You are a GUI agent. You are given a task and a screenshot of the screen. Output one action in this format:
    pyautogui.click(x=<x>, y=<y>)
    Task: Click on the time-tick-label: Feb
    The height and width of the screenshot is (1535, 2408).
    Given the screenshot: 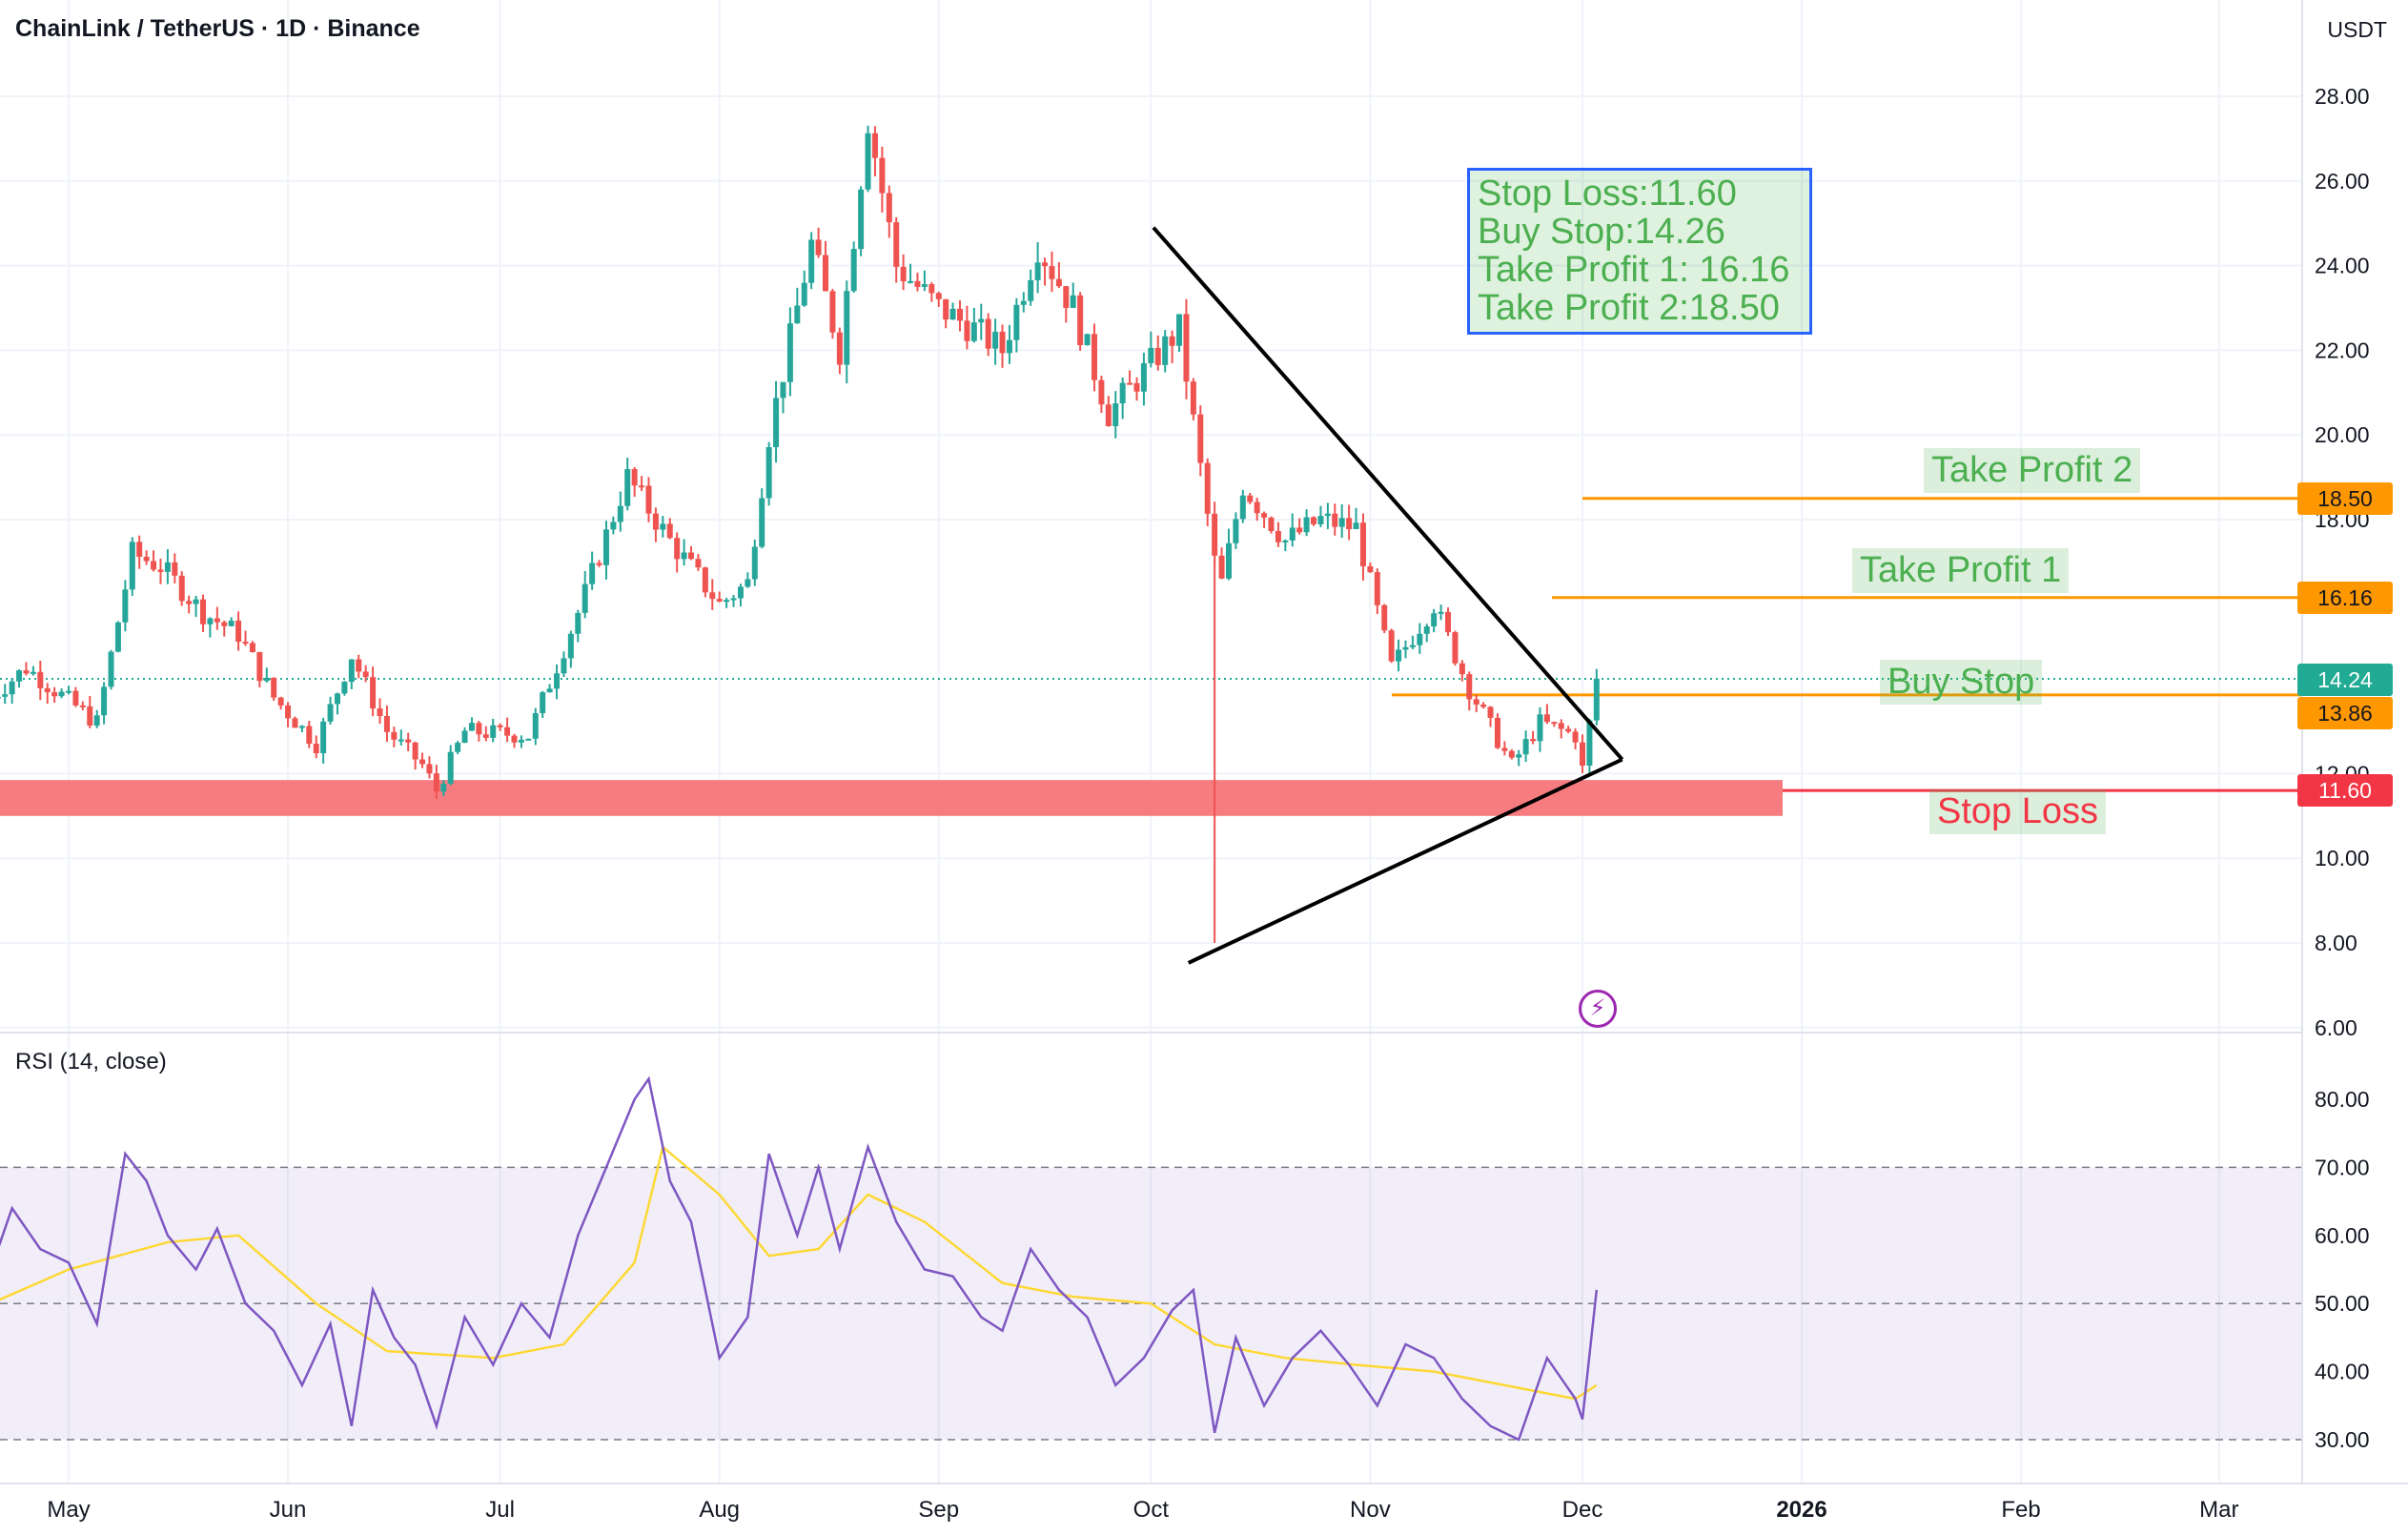 What is the action you would take?
    pyautogui.click(x=2020, y=1510)
    